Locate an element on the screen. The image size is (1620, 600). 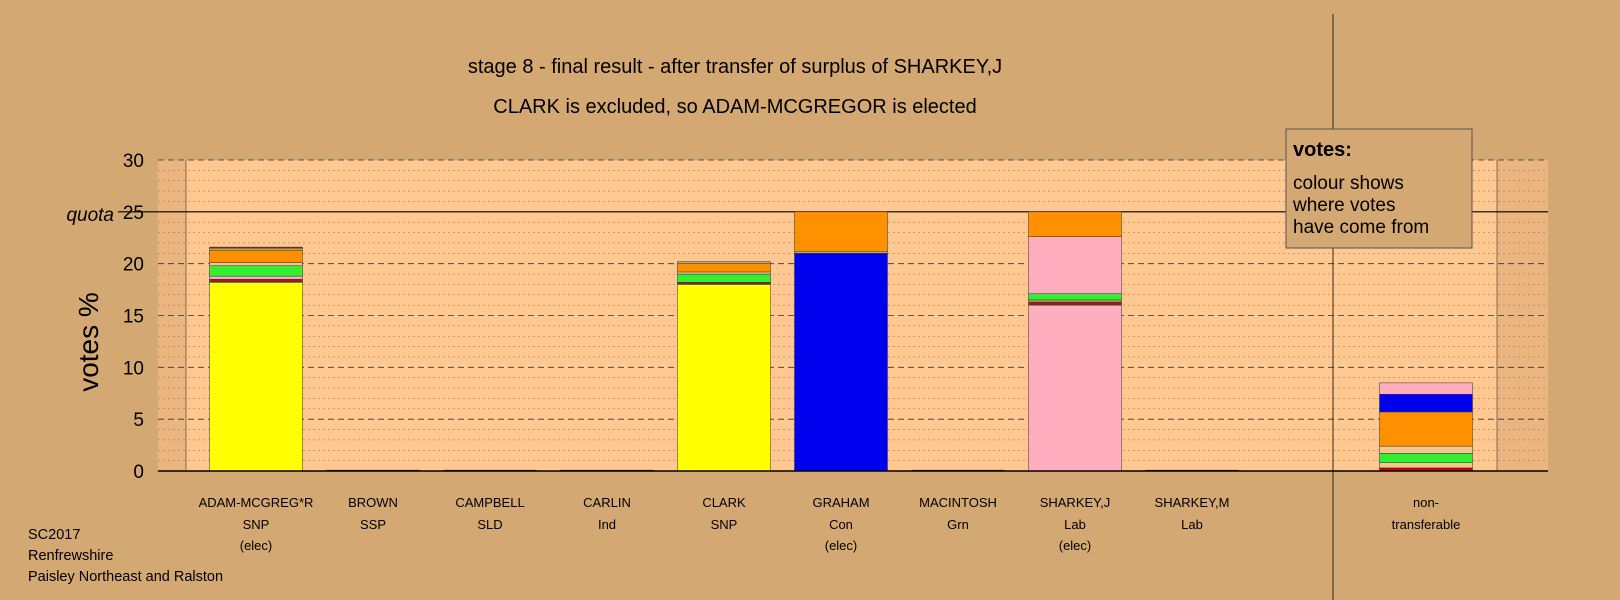
candidate-party: SLD is located at coordinates (489, 524).